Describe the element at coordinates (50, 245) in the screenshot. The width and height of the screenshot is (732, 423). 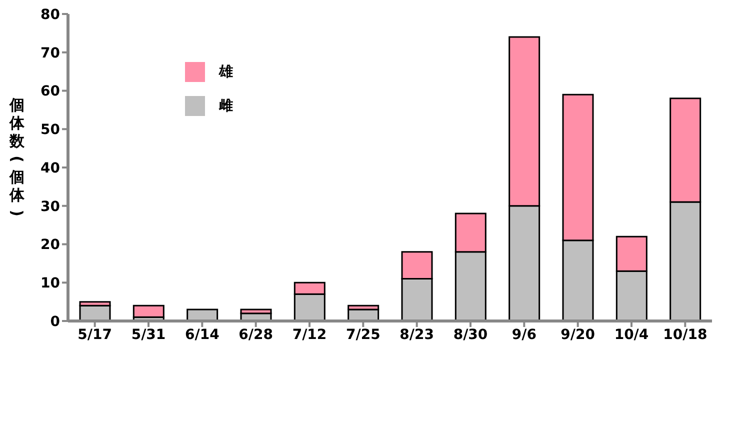
I see `y-tick-label: 20` at that location.